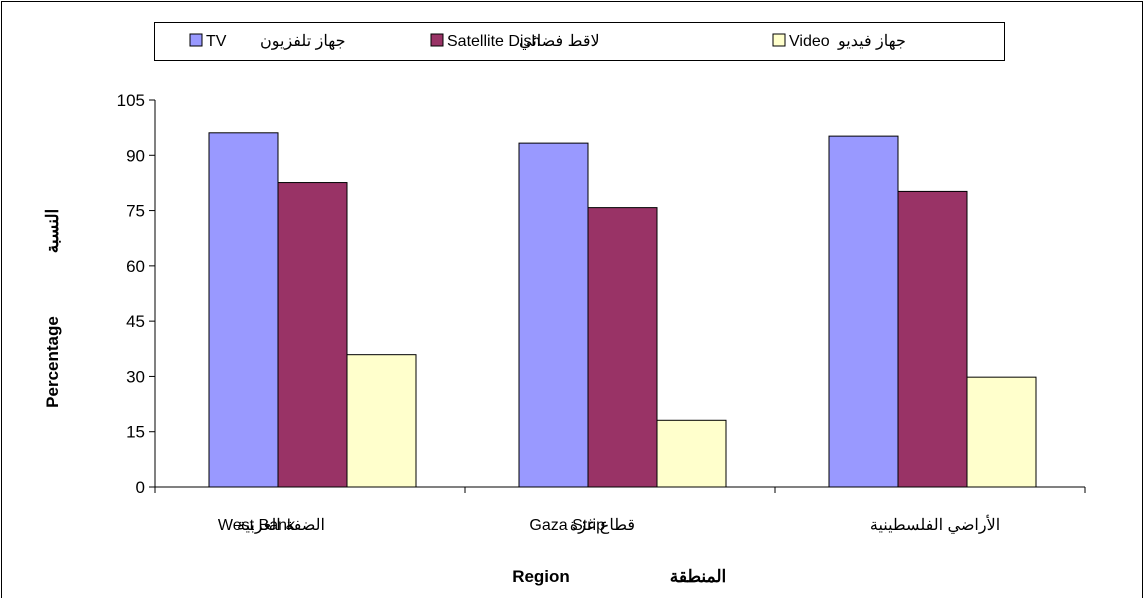 Image resolution: width=1145 pixels, height=598 pixels. What do you see at coordinates (871, 41) in the screenshot?
I see `legend-label-ar: جهاز فيديو` at bounding box center [871, 41].